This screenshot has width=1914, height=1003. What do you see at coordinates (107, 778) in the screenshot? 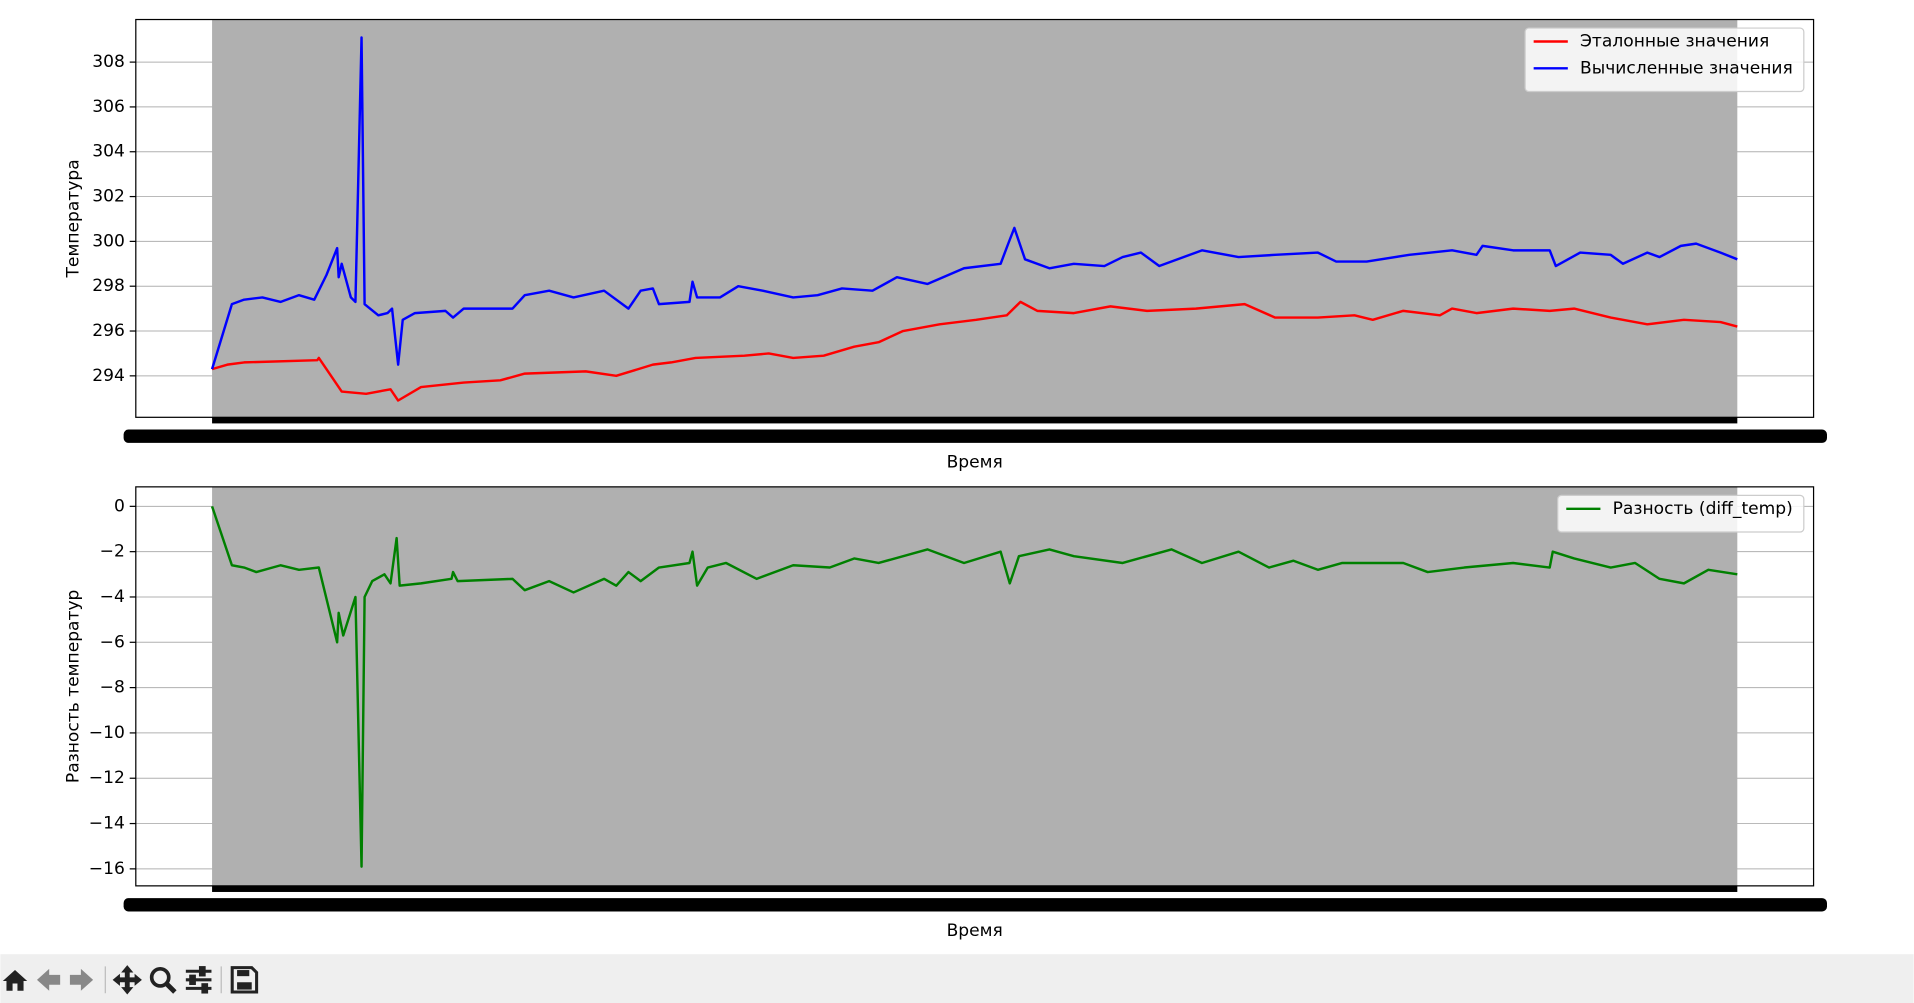
I see `y-tick-label: −12` at bounding box center [107, 778].